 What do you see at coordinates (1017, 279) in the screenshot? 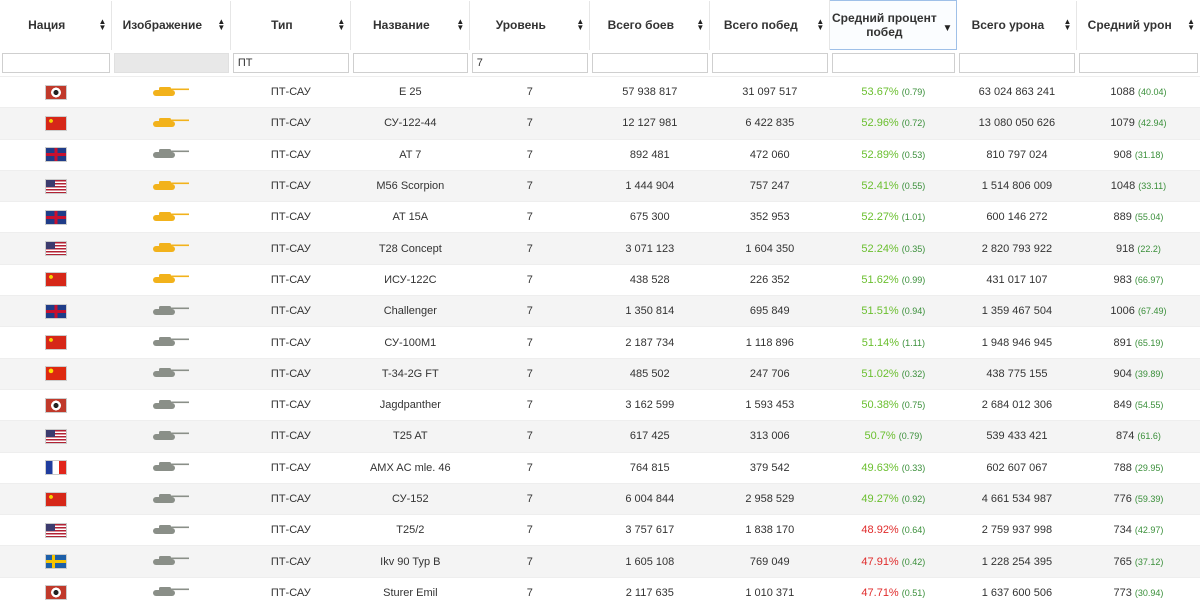
I see `cell-damage: 431 017 107` at bounding box center [1017, 279].